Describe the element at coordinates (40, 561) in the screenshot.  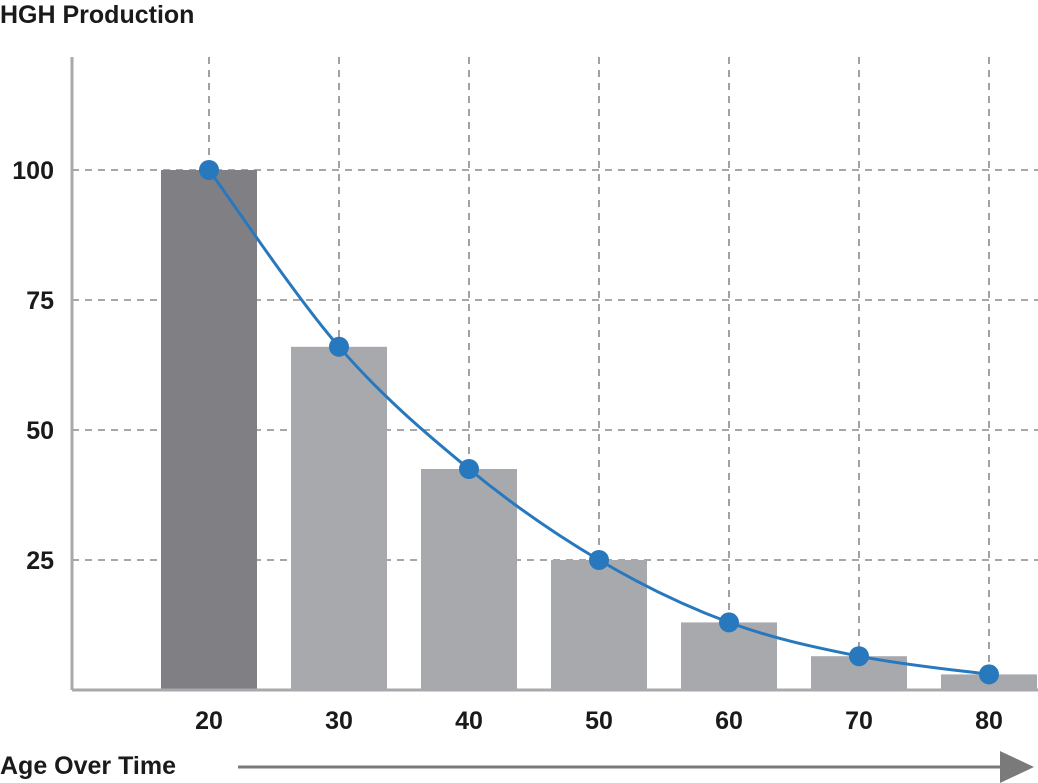
I see `y-tick-label-25: 25` at that location.